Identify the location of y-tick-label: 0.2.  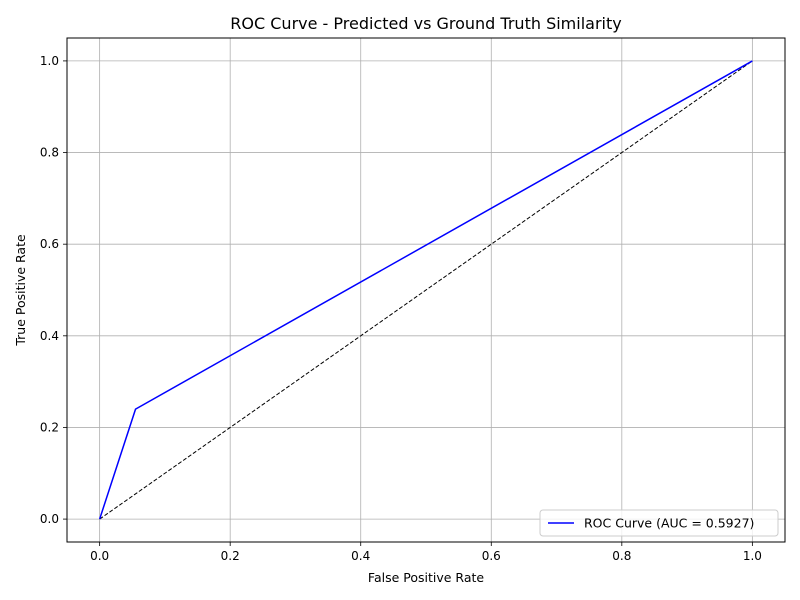
(49, 427).